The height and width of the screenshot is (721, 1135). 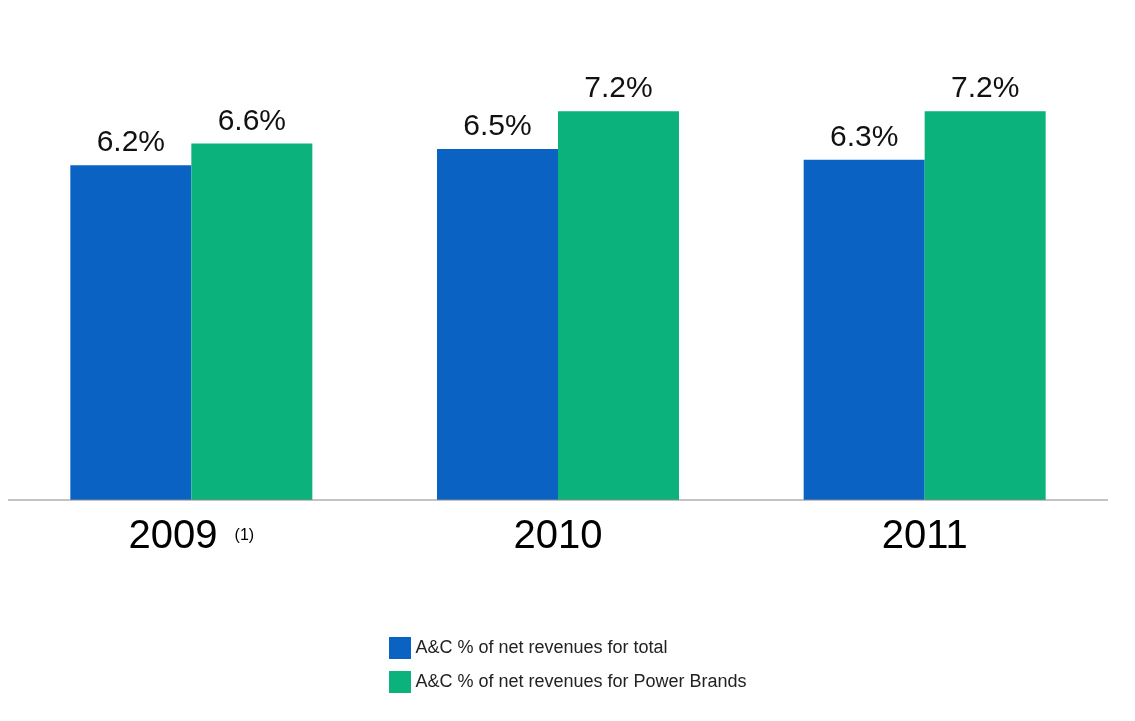 What do you see at coordinates (131, 141) in the screenshot?
I see `data-label: 6.2%` at bounding box center [131, 141].